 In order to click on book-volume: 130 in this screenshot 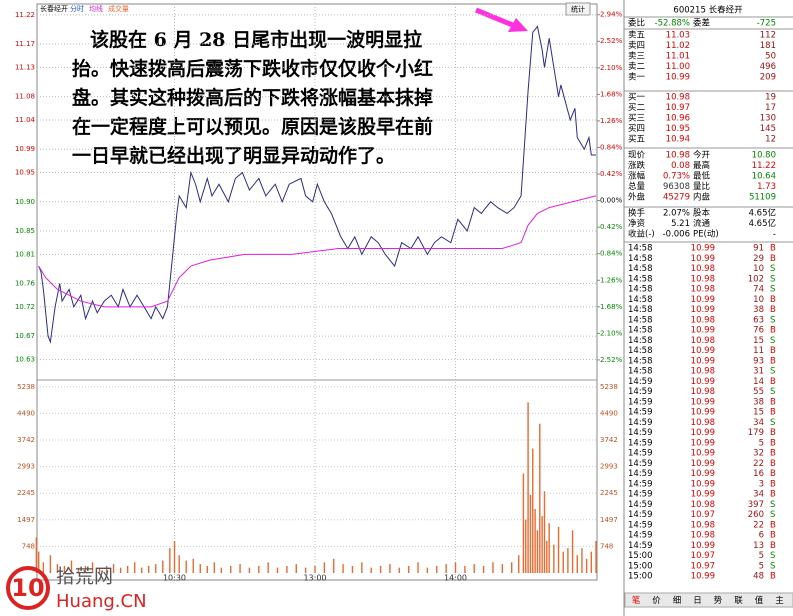, I will do `click(768, 119)`.